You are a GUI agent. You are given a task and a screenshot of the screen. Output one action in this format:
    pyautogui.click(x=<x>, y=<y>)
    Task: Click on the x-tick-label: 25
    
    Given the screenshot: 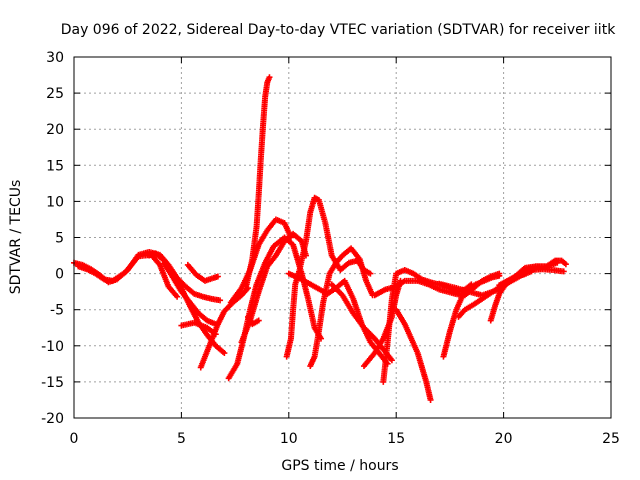 What is the action you would take?
    pyautogui.click(x=611, y=439)
    